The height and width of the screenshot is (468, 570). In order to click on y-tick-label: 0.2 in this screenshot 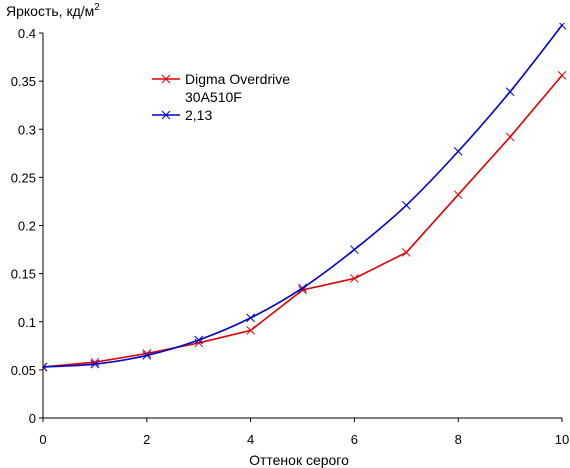, I will do `click(27, 226)`.